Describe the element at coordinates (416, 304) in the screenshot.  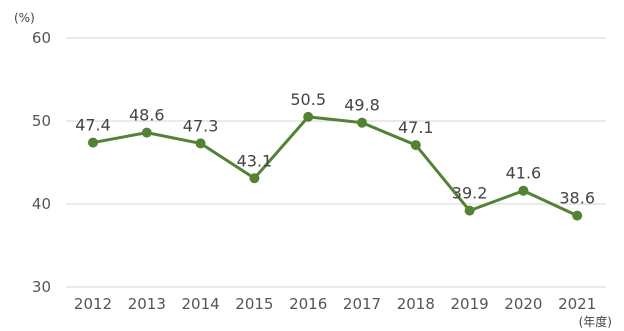
I see `x-tick-label: 2018` at that location.